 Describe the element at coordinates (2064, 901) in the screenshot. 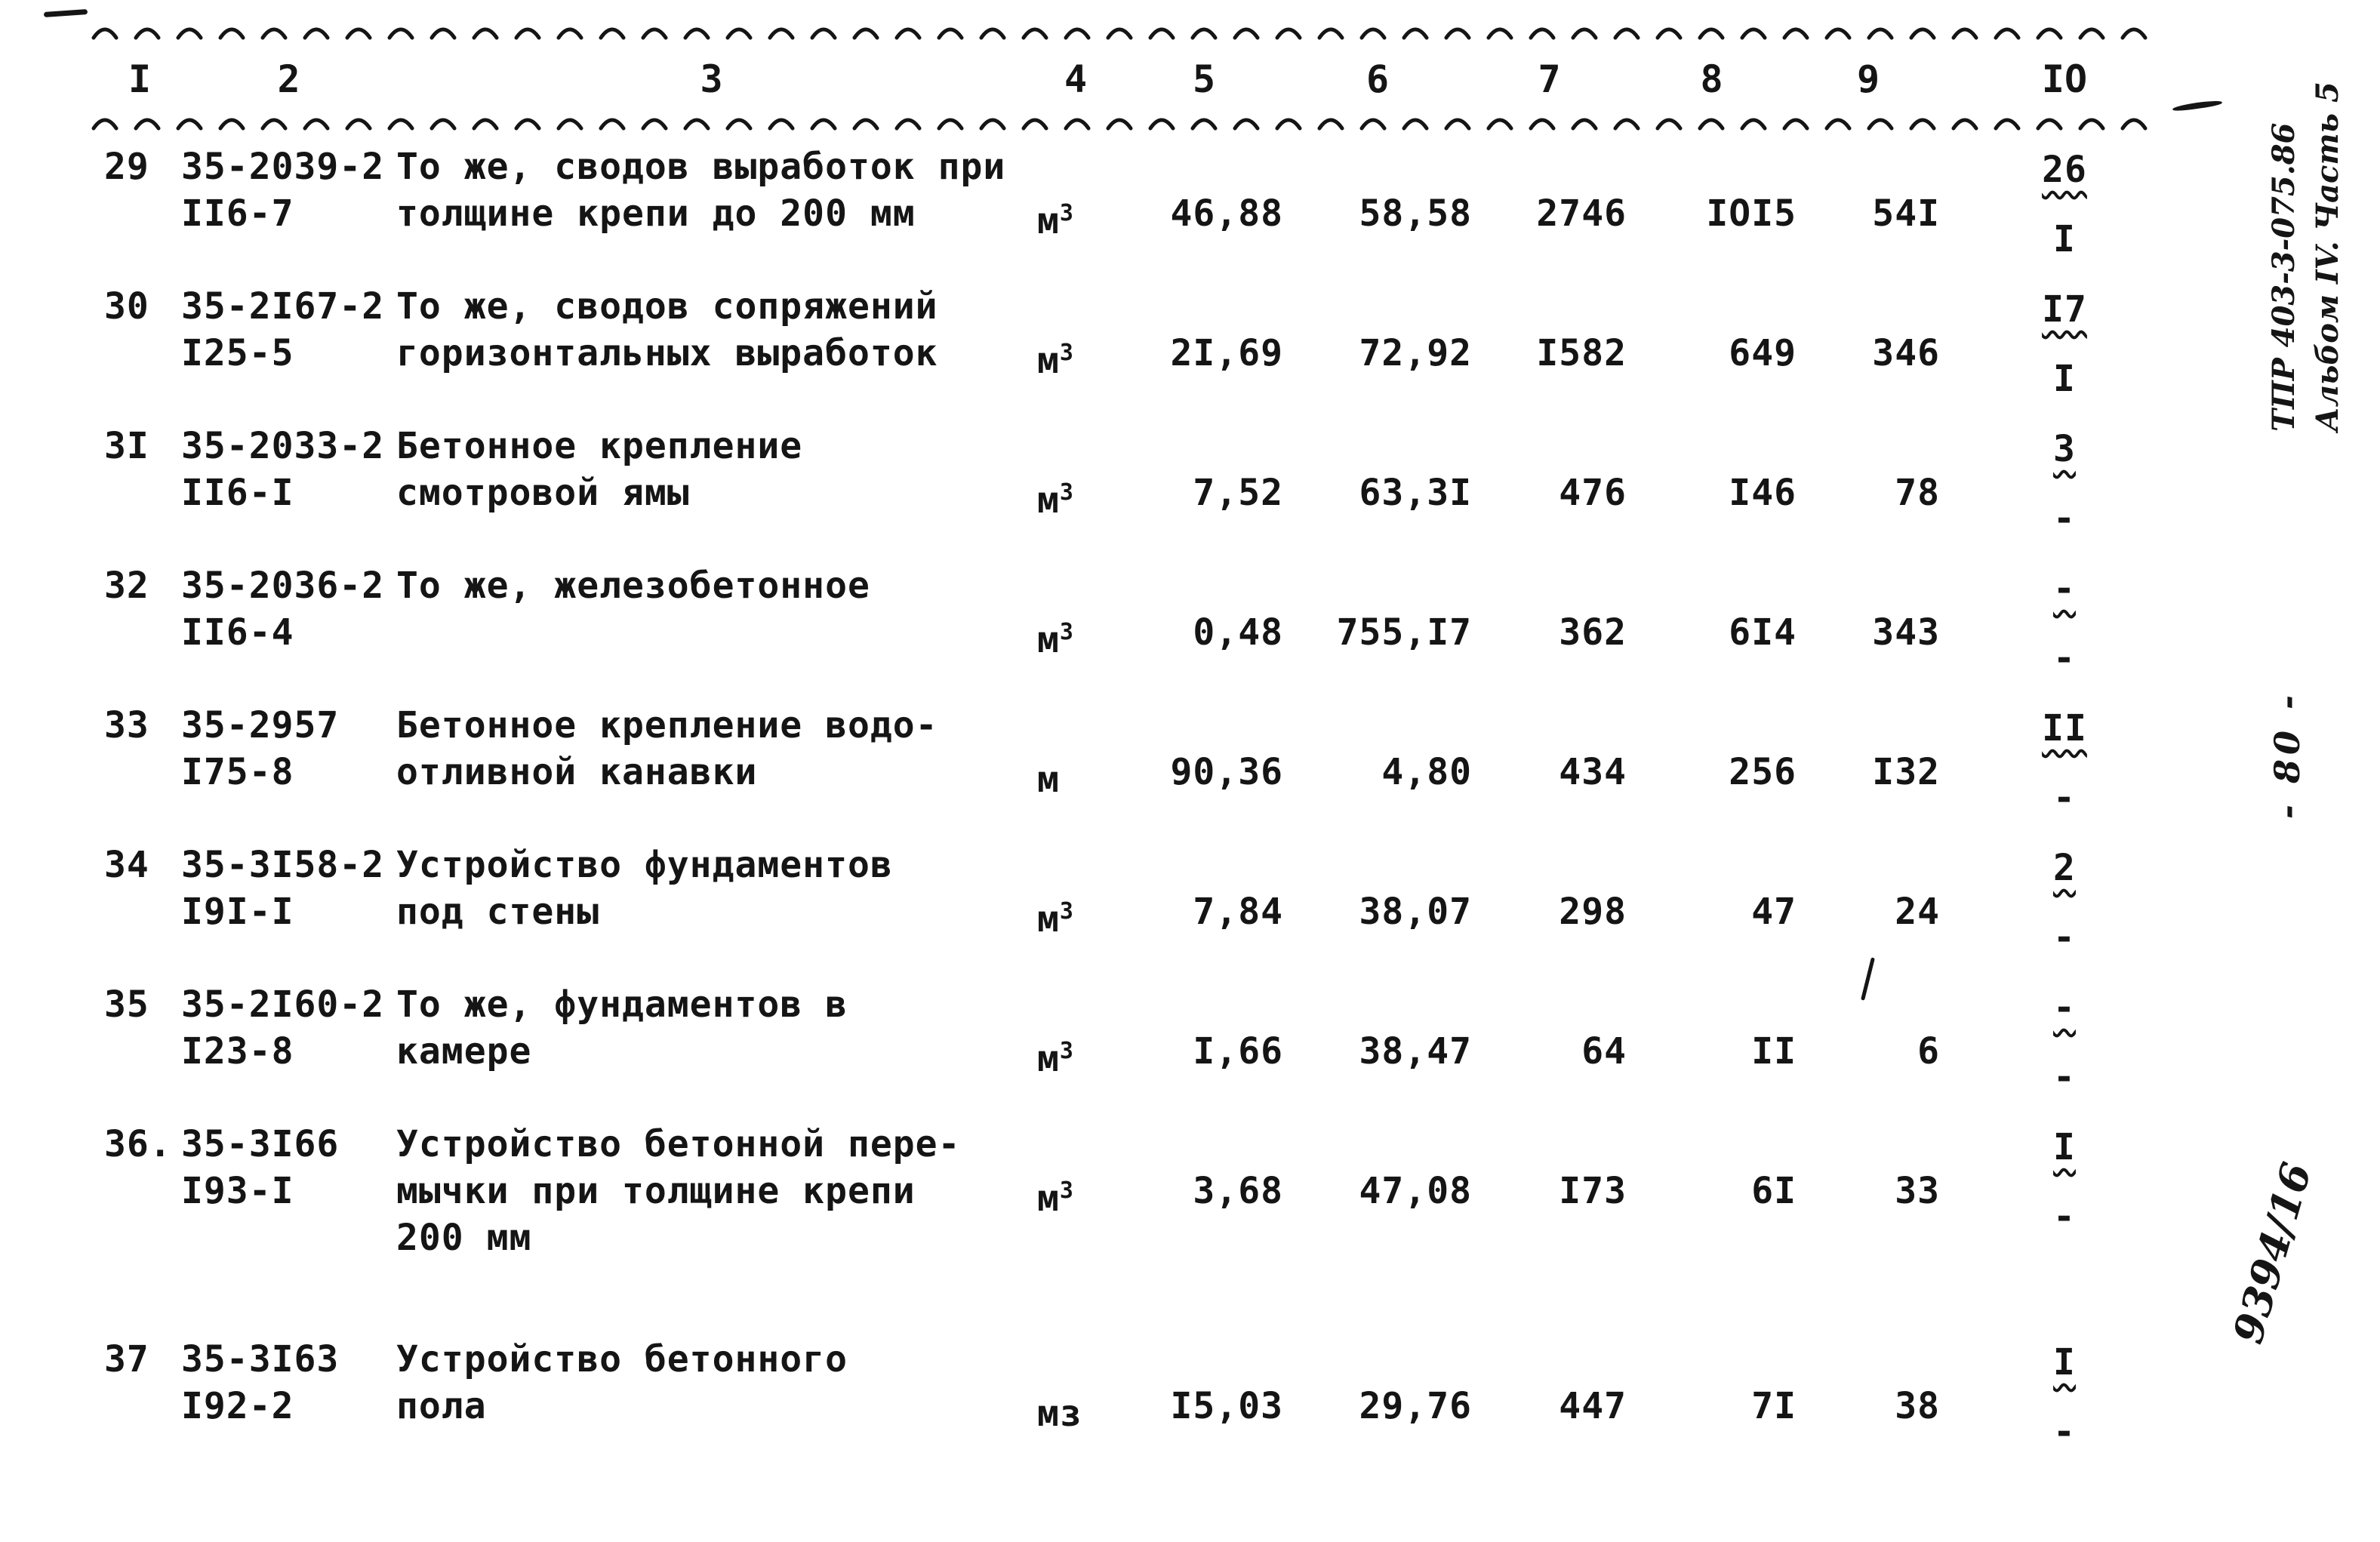

I see `fraction-cell: 2 -` at that location.